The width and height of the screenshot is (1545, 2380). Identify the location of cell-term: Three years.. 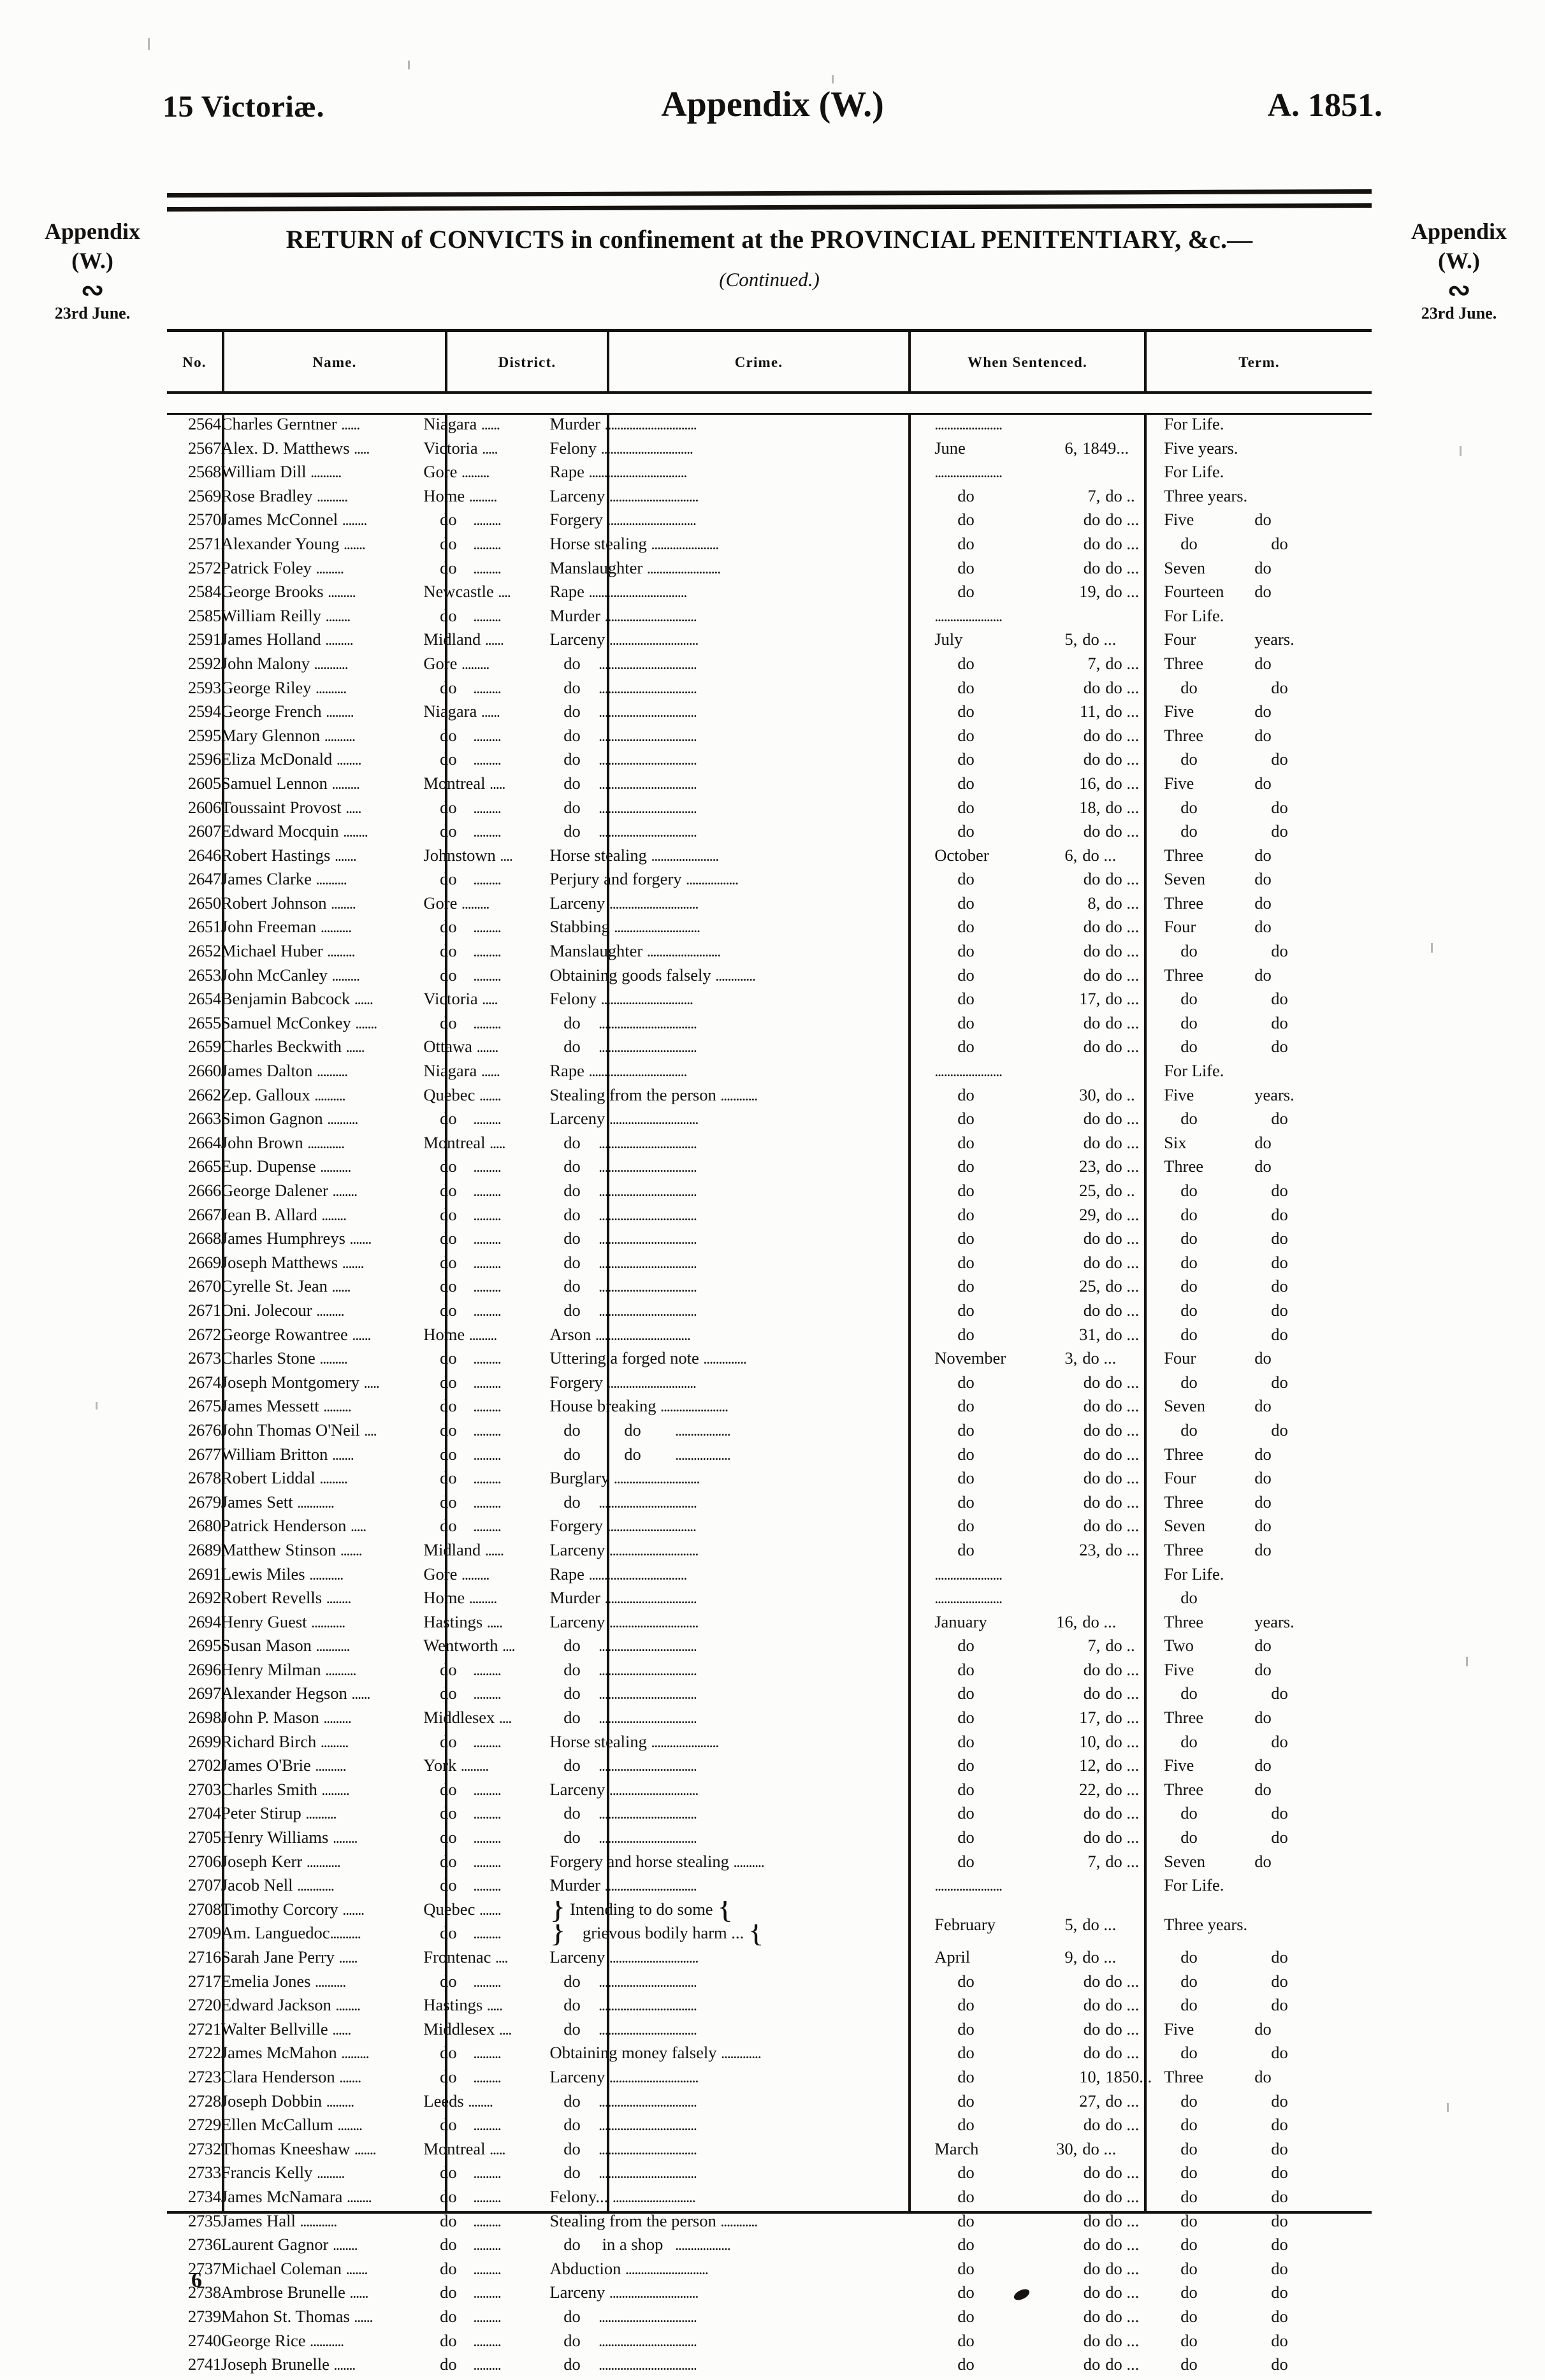
(1268, 500).